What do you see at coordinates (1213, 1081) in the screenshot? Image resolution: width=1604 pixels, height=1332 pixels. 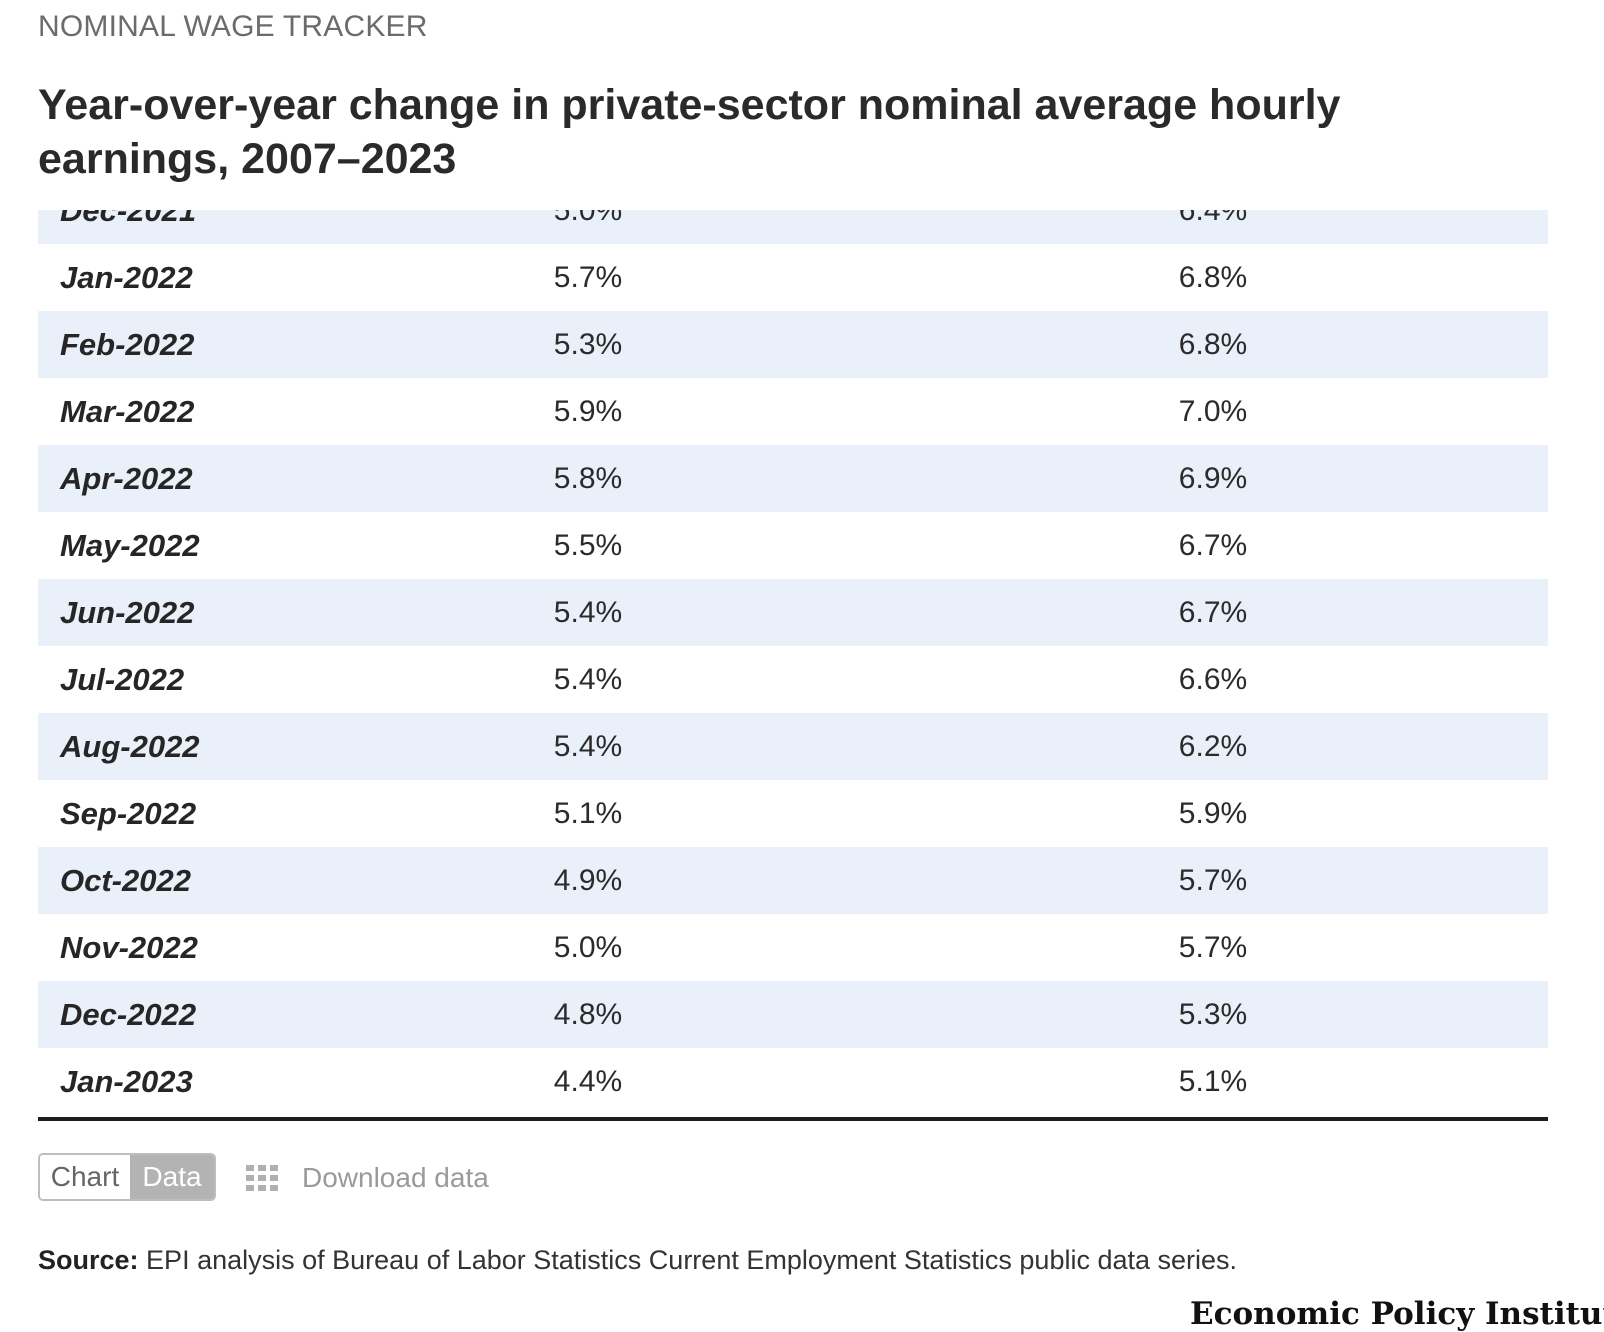 I see `row-value-series-2: 5.1%` at bounding box center [1213, 1081].